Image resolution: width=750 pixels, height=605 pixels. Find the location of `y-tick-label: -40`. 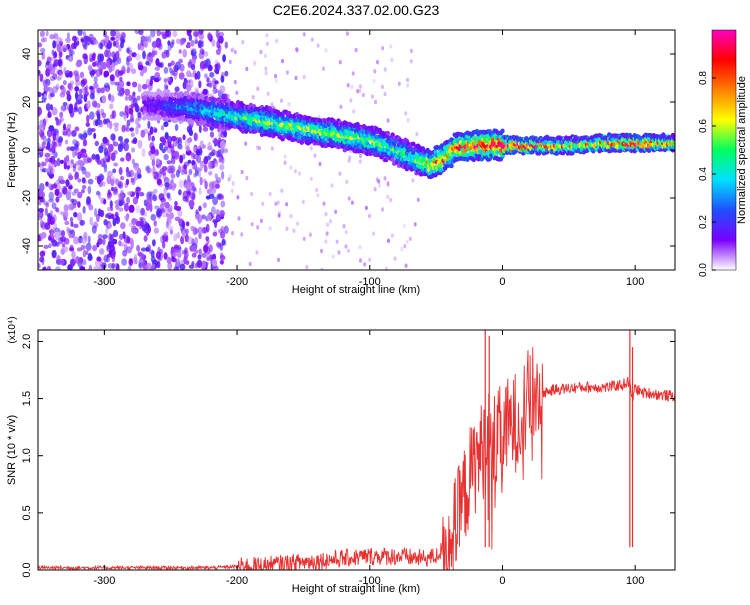

y-tick-label: -40 is located at coordinates (27, 246).